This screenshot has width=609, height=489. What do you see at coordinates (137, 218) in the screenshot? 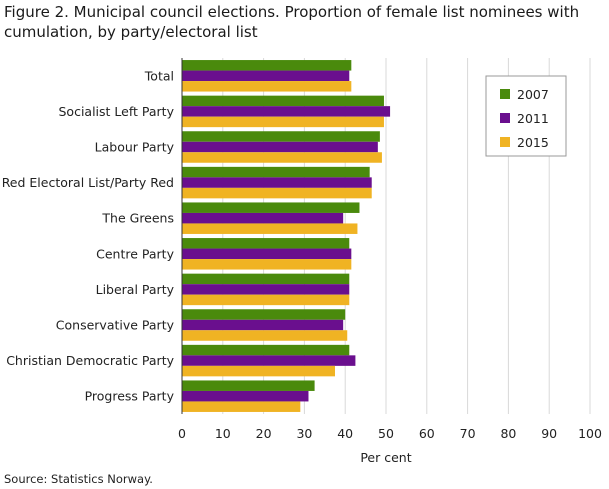
I see `category-label: The Greens` at bounding box center [137, 218].